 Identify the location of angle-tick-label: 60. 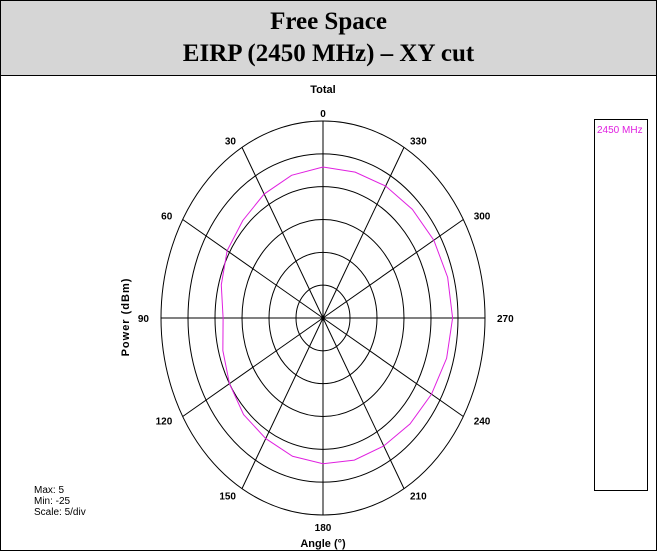
(167, 217).